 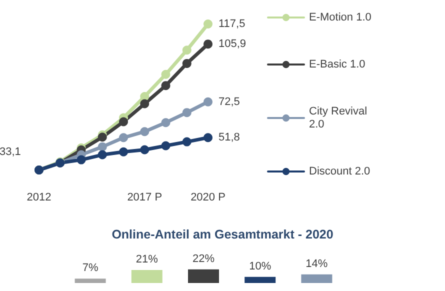 I want to click on data-label: 33,1, so click(x=10, y=152).